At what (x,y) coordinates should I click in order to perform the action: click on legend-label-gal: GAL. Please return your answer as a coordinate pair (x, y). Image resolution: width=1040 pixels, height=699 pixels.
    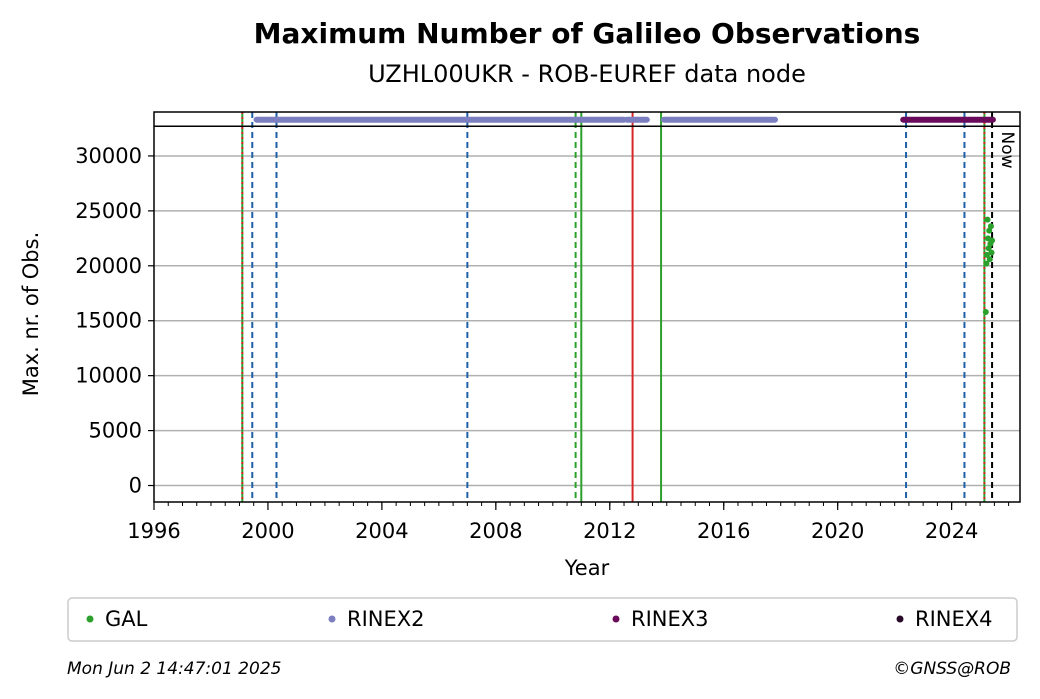
    Looking at the image, I should click on (126, 619).